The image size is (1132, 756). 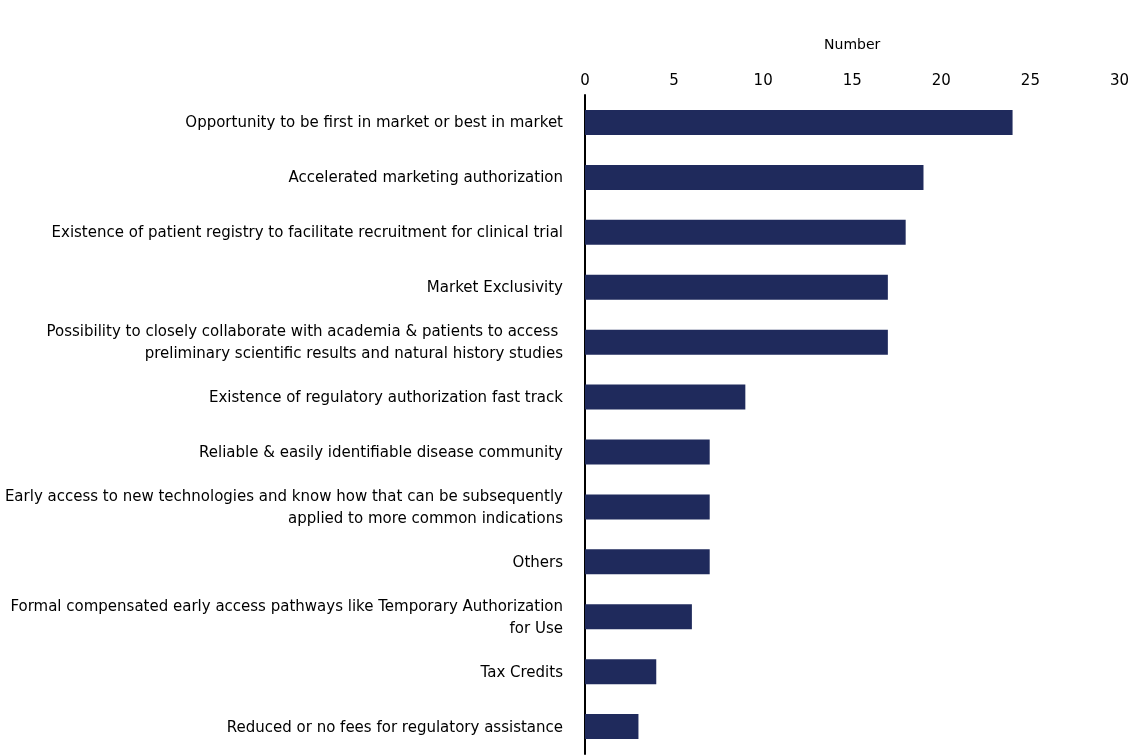 I want to click on y-tick-label: Others, so click(x=538, y=561).